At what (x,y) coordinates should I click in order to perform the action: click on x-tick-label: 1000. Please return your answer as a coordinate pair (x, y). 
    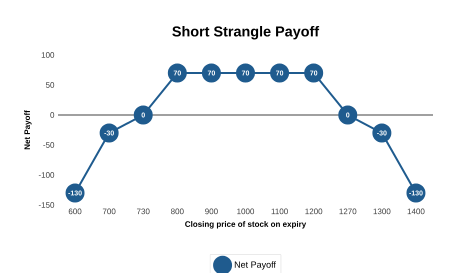
    Looking at the image, I should click on (245, 211).